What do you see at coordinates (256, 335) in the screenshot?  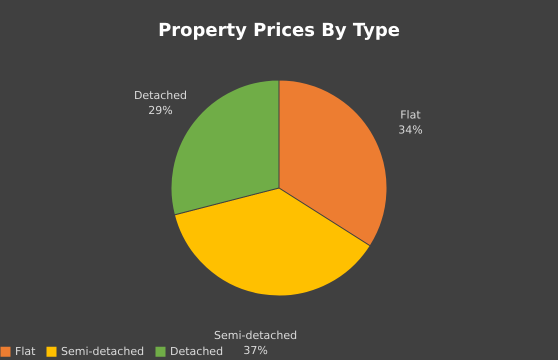 I see `slice-label: Semi-detached` at bounding box center [256, 335].